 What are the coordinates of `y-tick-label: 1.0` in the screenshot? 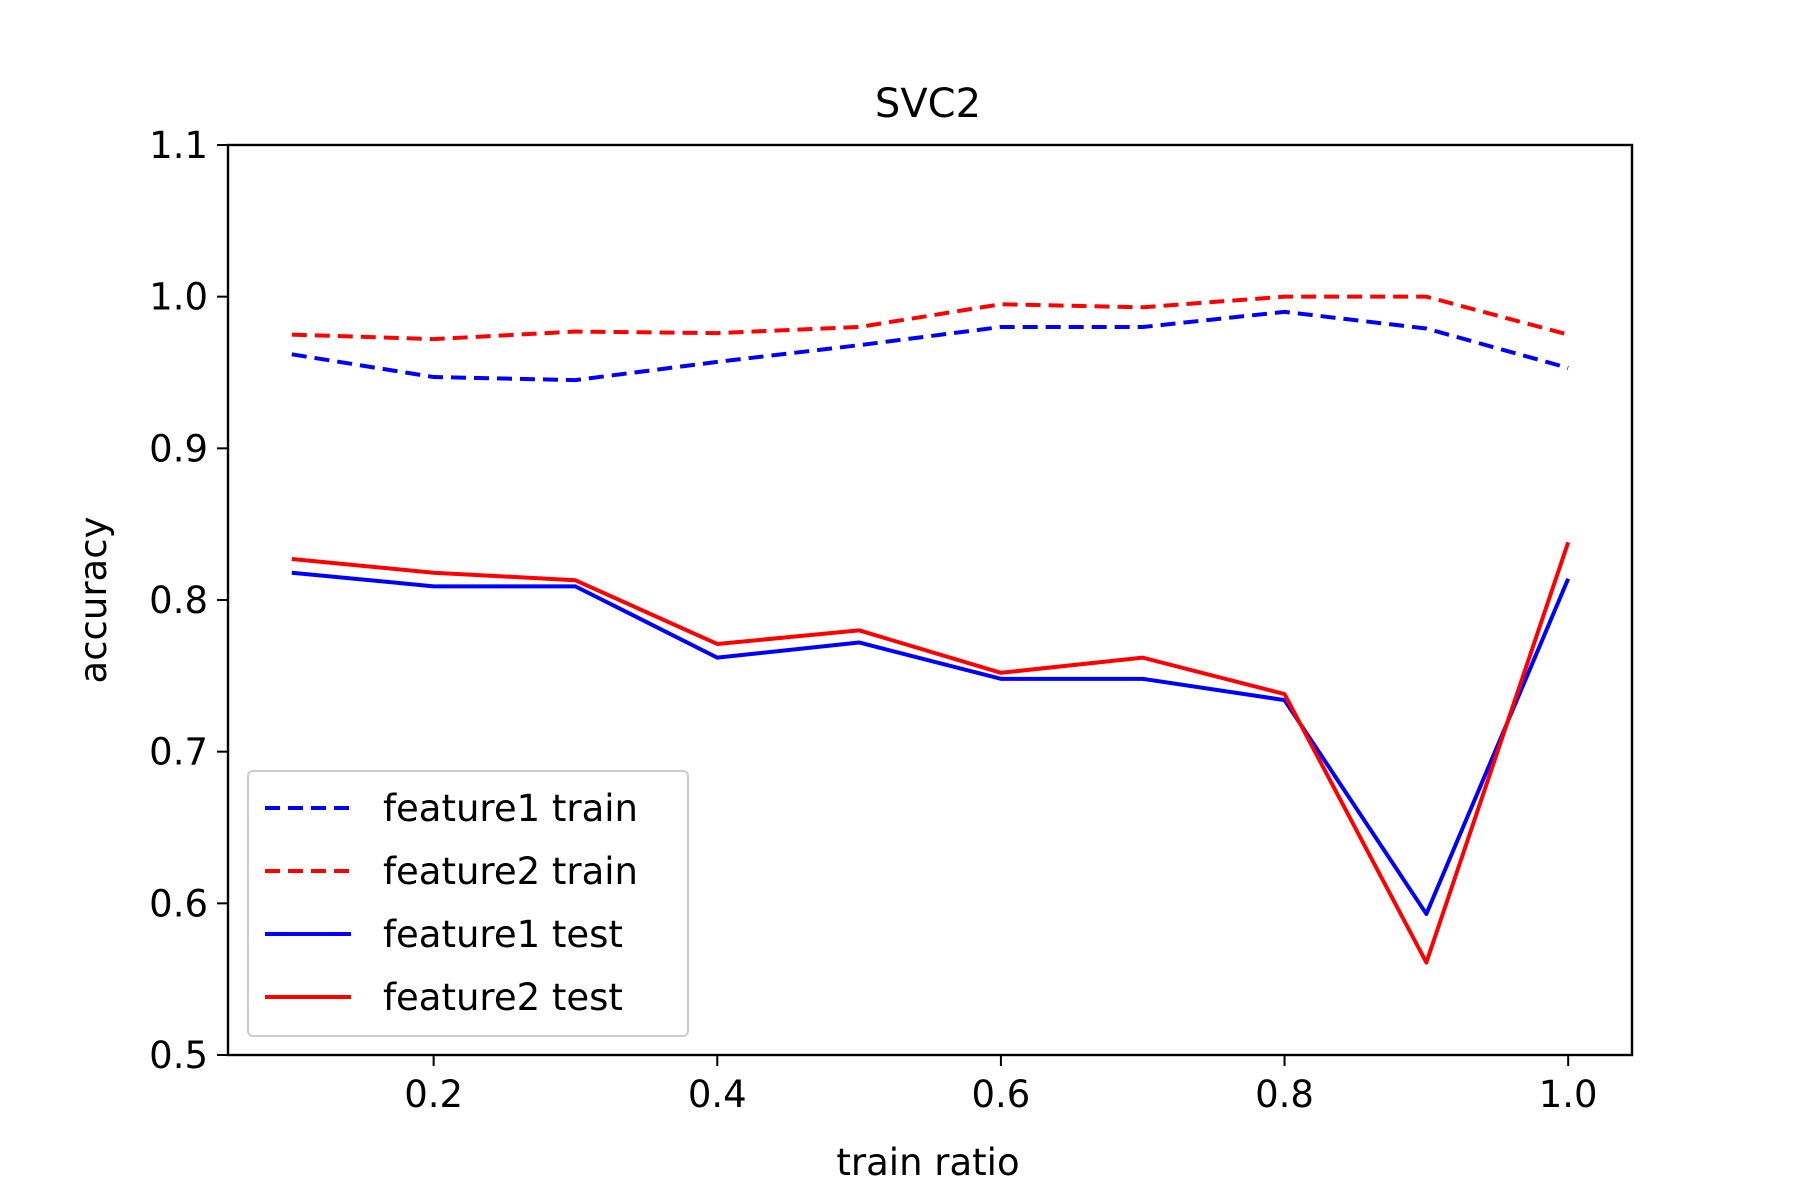 It's located at (178, 297).